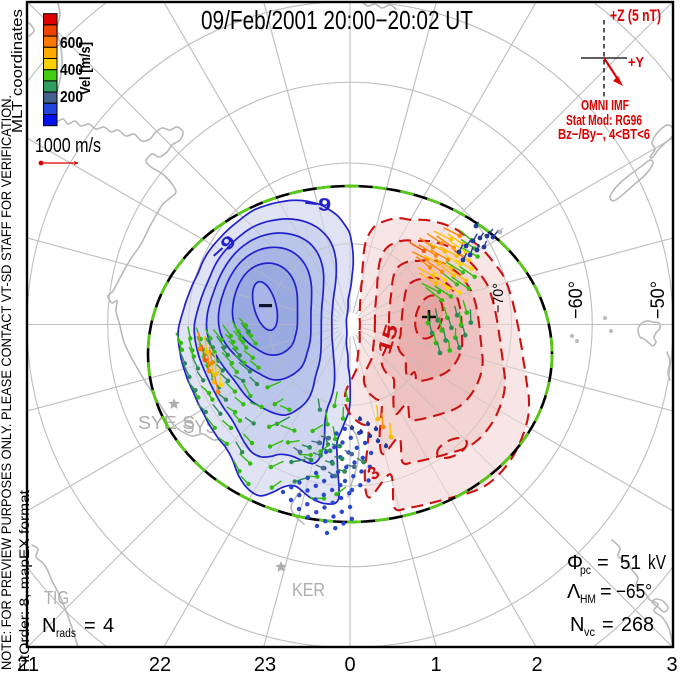 This screenshot has height=679, width=680. I want to click on svg-text: +Y, so click(636, 62).